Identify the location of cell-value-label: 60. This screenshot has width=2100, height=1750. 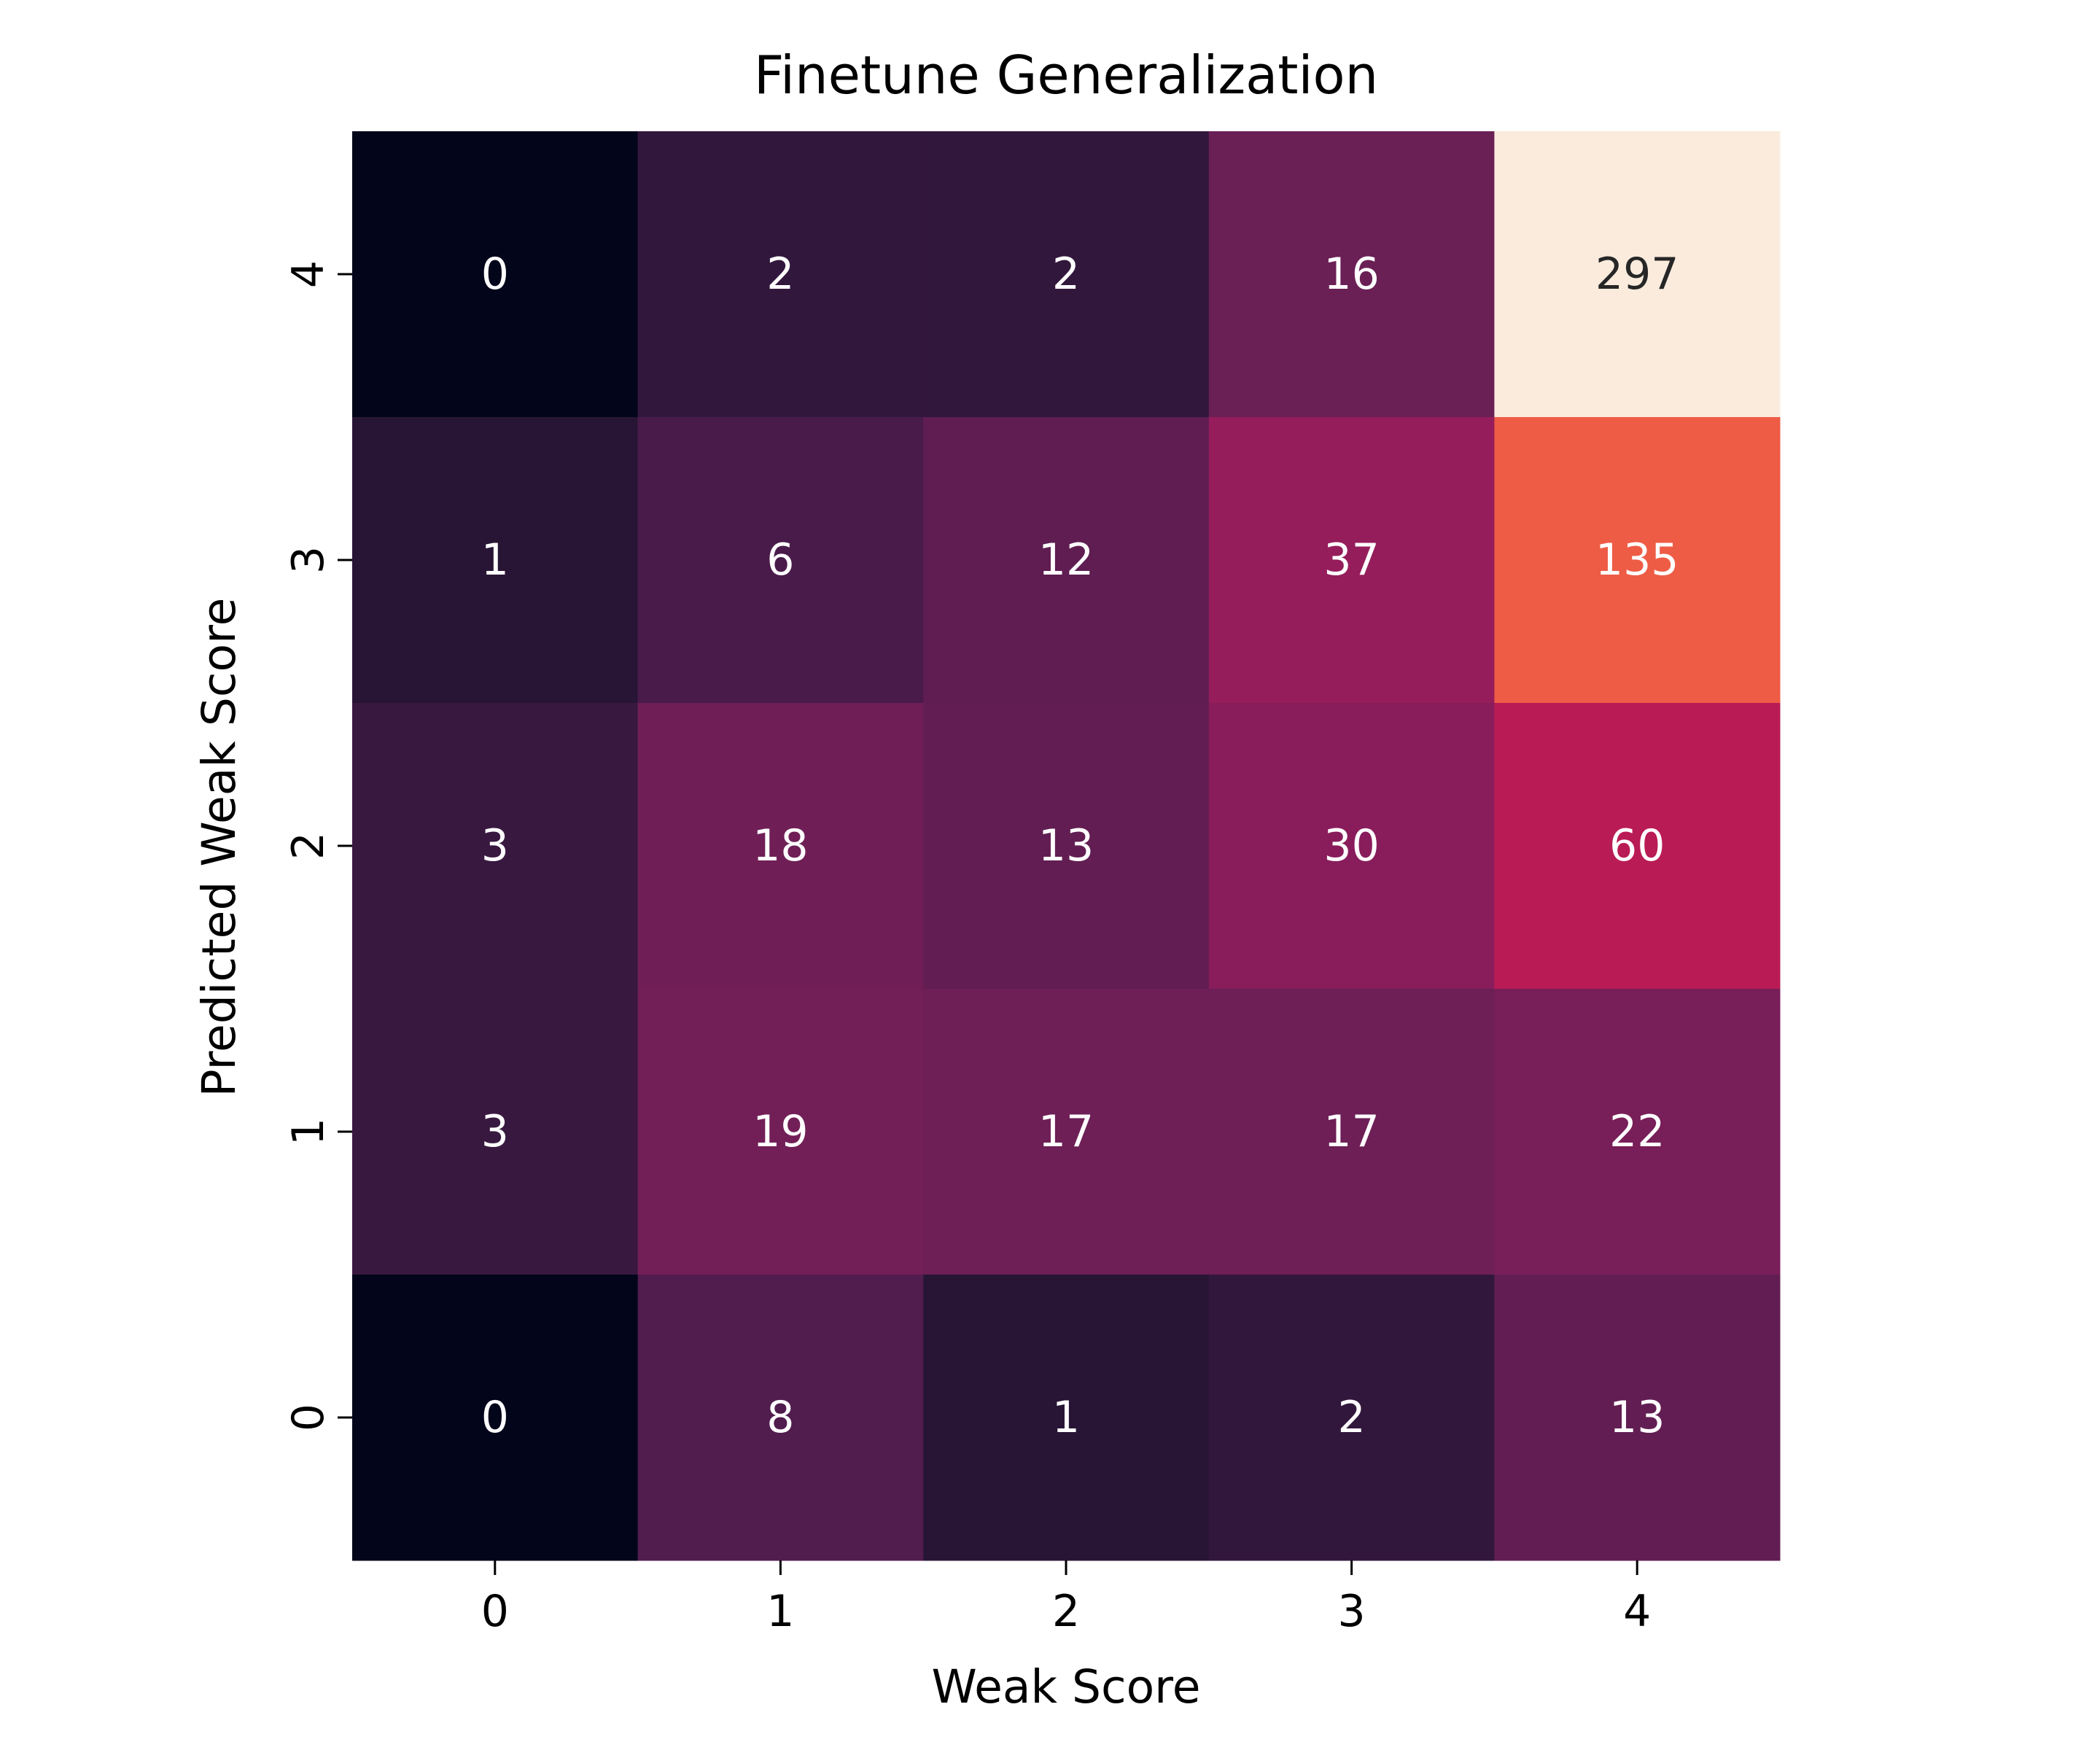
(1637, 845).